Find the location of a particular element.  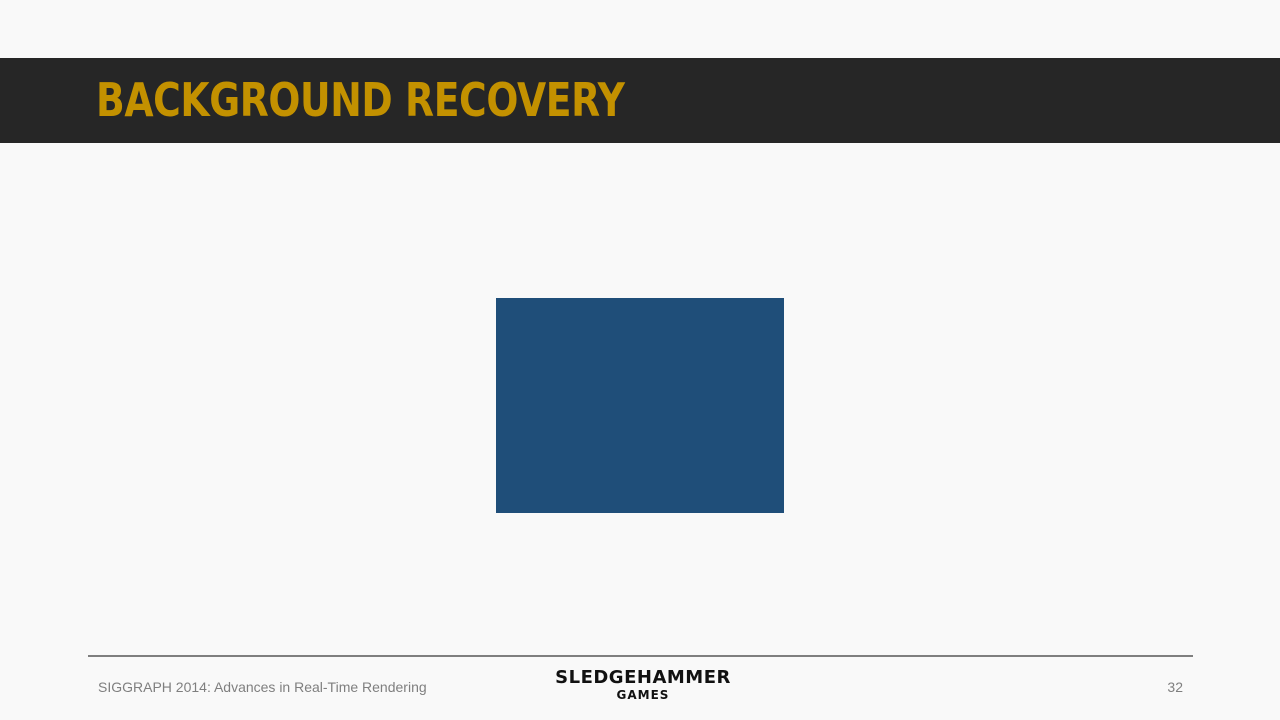

slide-title: BACKGROUND RECOVERY is located at coordinates (360, 100).